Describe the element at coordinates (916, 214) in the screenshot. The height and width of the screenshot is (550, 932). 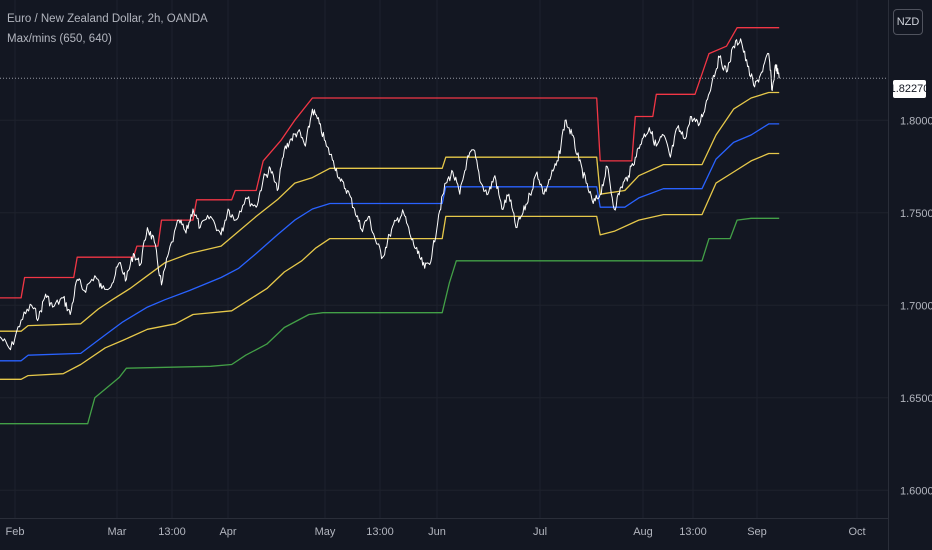
I see `y-tick-label: 1.75000` at that location.